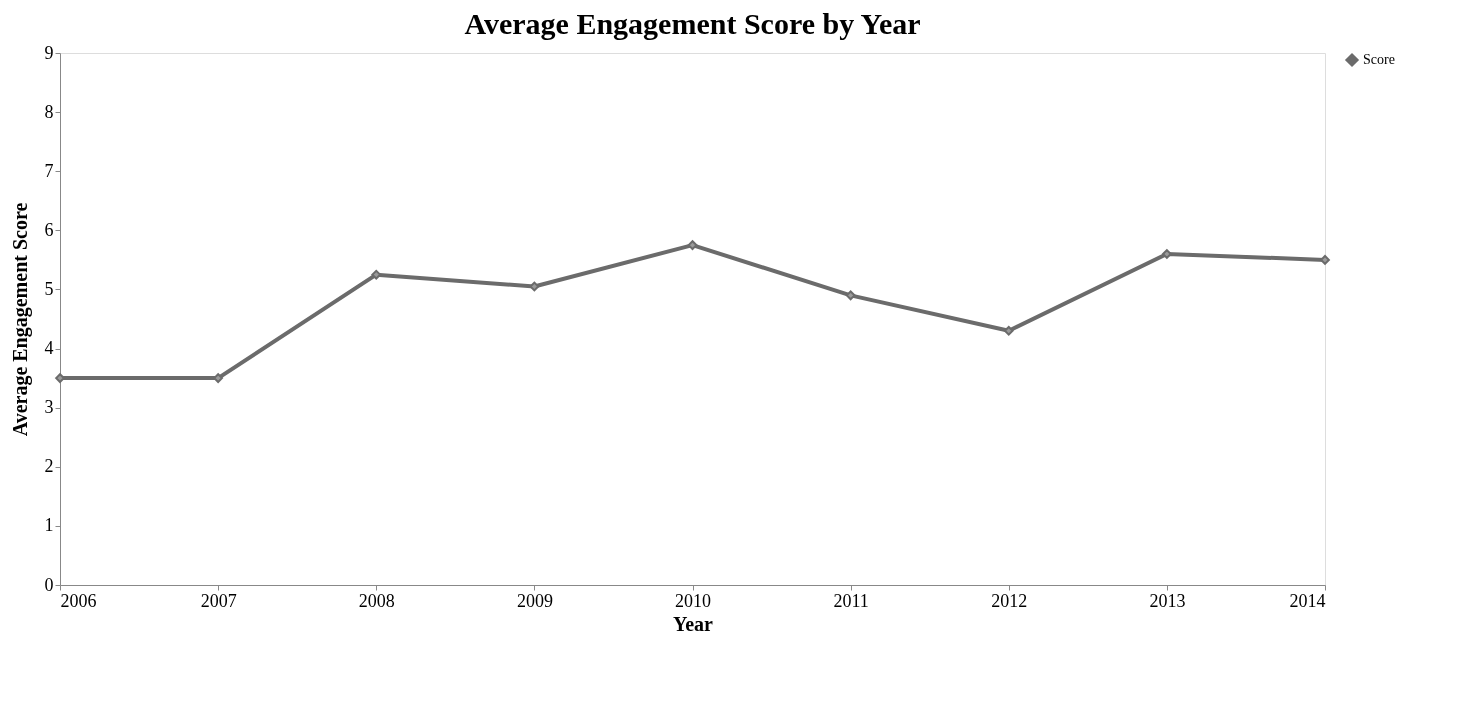 The image size is (1462, 702). I want to click on x-tick-label: 2013, so click(1167, 600).